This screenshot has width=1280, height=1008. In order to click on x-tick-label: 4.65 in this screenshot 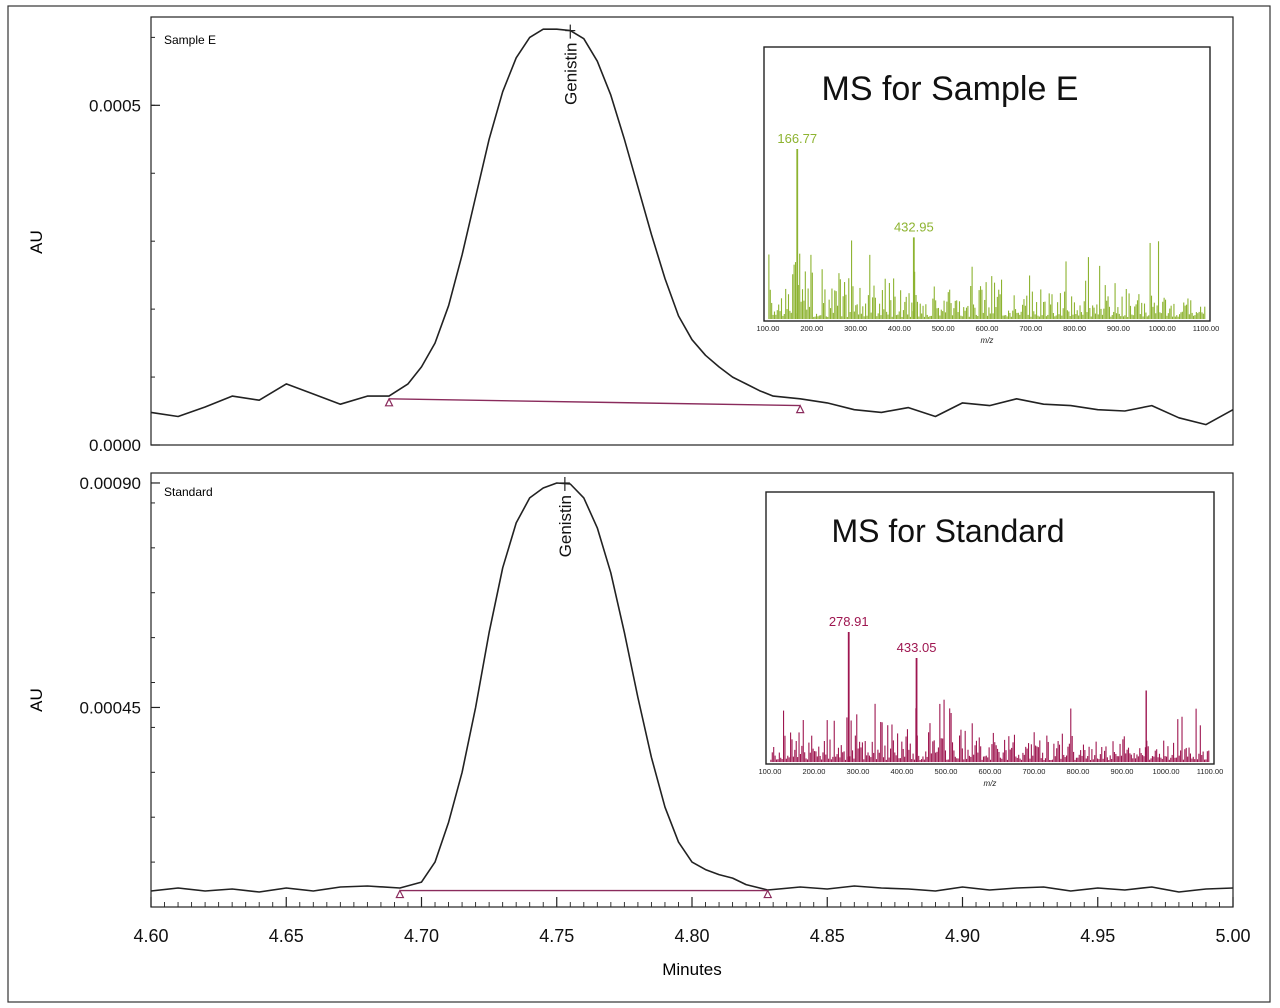, I will do `click(286, 936)`.